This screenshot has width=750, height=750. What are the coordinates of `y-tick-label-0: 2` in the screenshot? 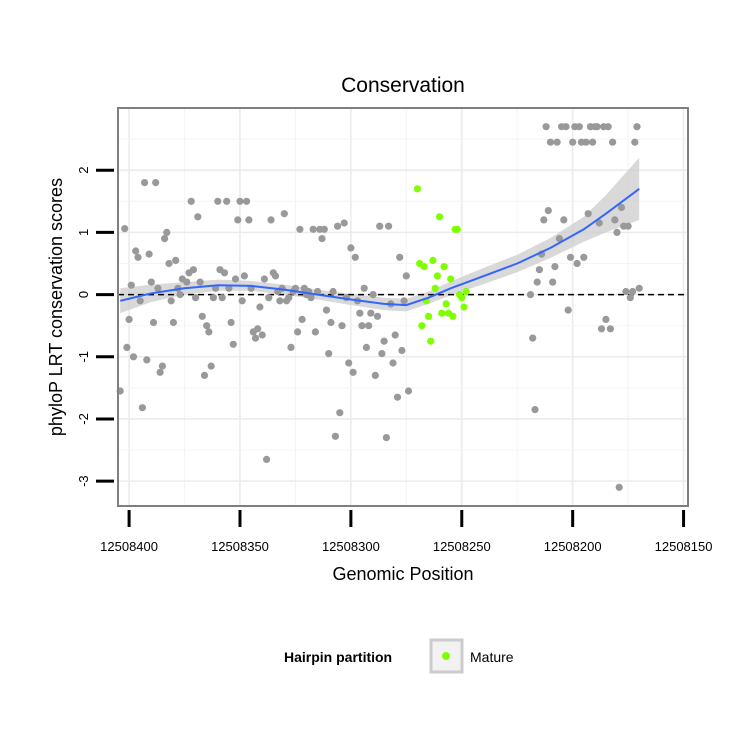 It's located at (83, 170).